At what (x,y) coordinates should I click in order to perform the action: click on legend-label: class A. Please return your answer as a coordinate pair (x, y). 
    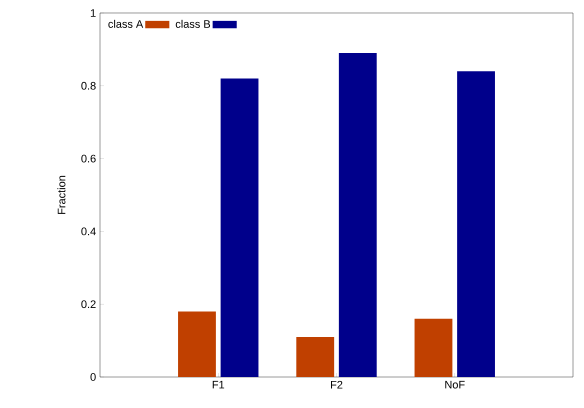
    Looking at the image, I should click on (126, 24).